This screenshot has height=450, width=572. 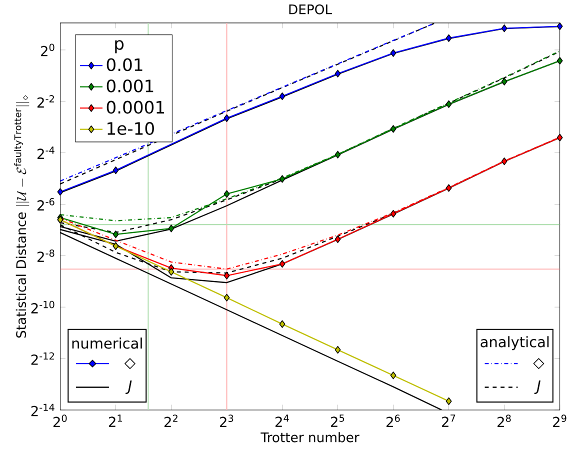 What do you see at coordinates (135, 107) in the screenshot?
I see `legend-label: 0.0001` at bounding box center [135, 107].